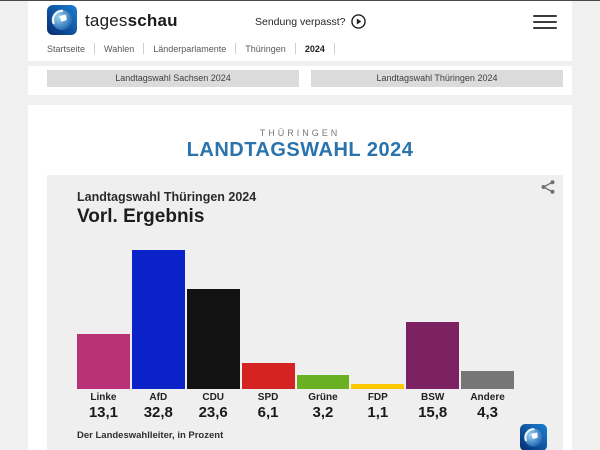 This screenshot has width=600, height=450. Describe the element at coordinates (378, 386) in the screenshot. I see `bar-fdp` at that location.